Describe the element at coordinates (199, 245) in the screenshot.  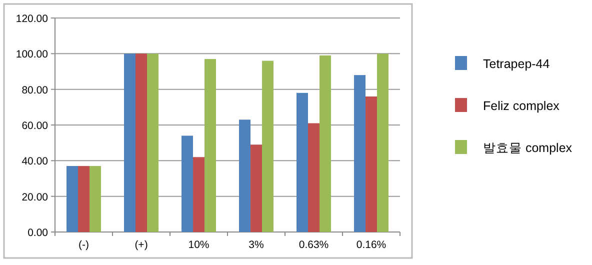
I see `x-tick-label: 10%` at that location.